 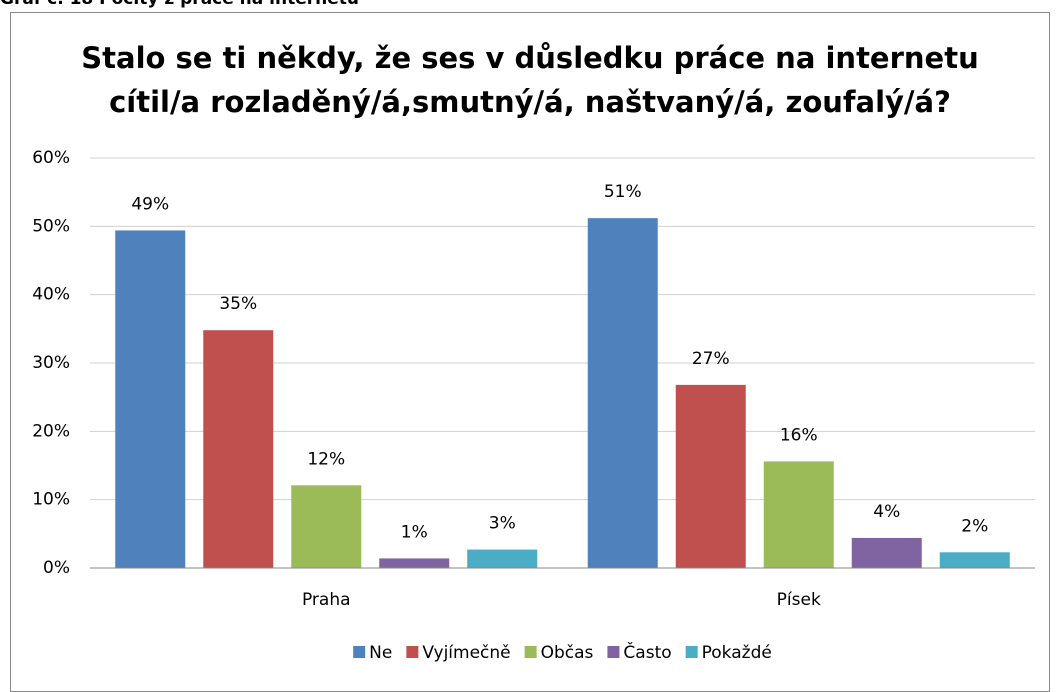 I want to click on data-label: 3%, so click(x=502, y=524).